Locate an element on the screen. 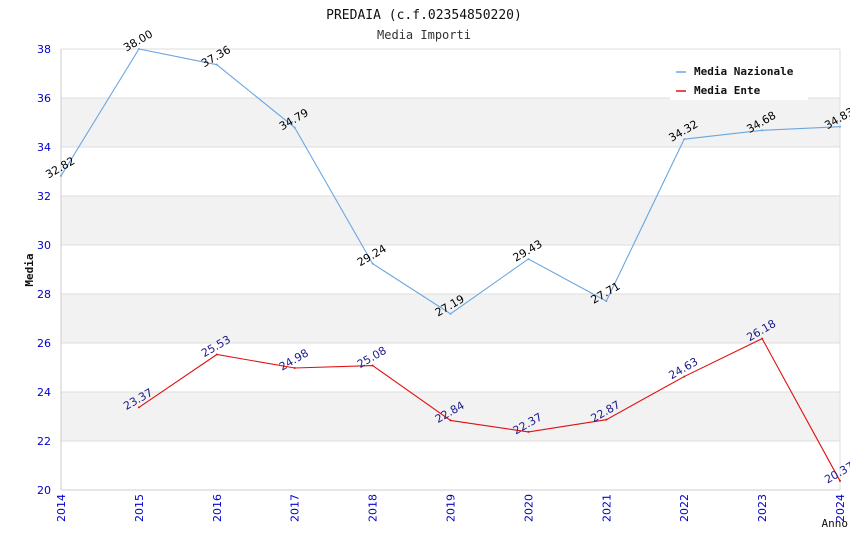 The image size is (850, 550). x-tick-label-2016: 2016 is located at coordinates (217, 508).